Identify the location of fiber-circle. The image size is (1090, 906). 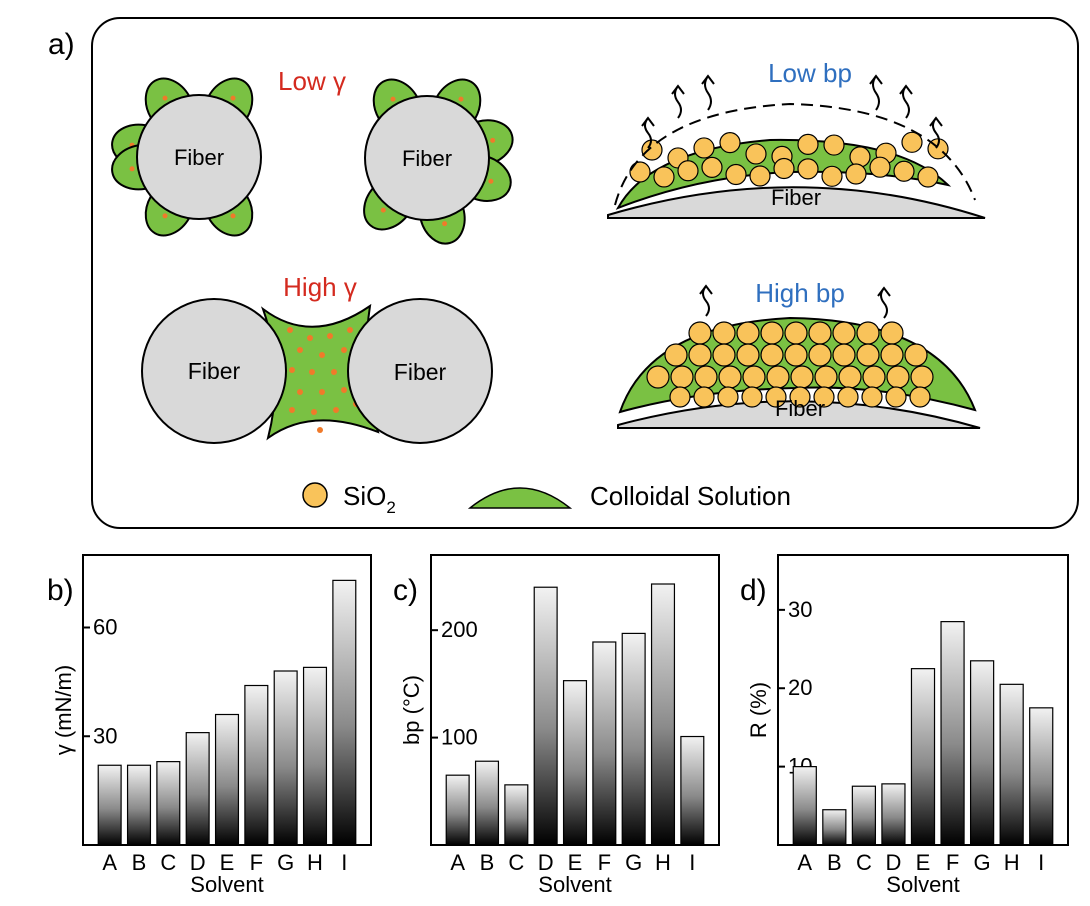
(427, 158).